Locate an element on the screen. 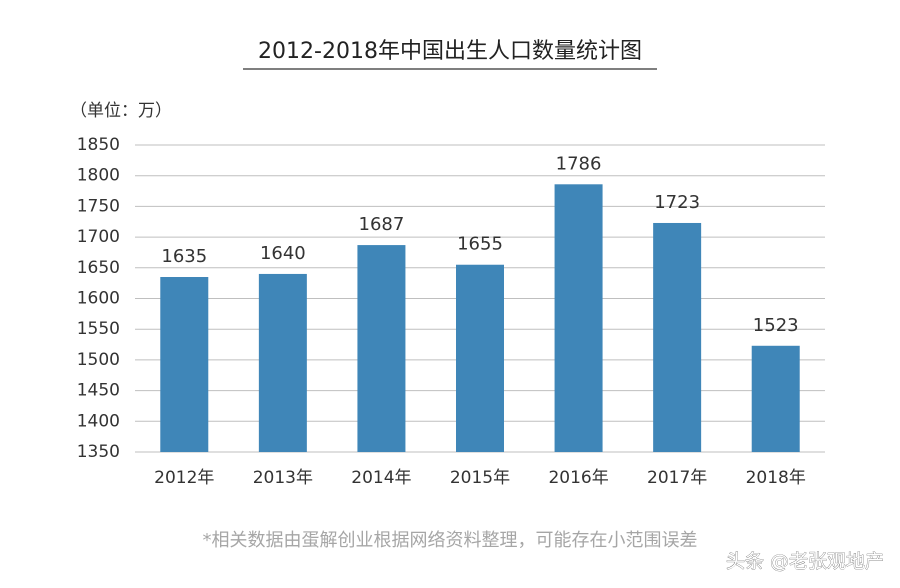 Image resolution: width=900 pixels, height=588 pixels. y-tick-label: 1700 is located at coordinates (98, 237).